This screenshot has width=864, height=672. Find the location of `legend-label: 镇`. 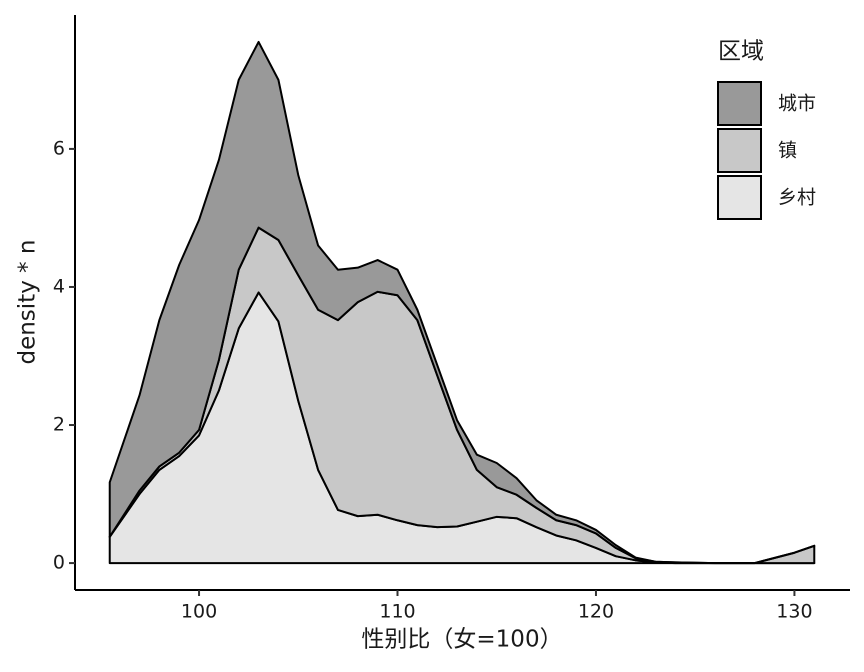

legend-label: 镇 is located at coordinates (787, 151).